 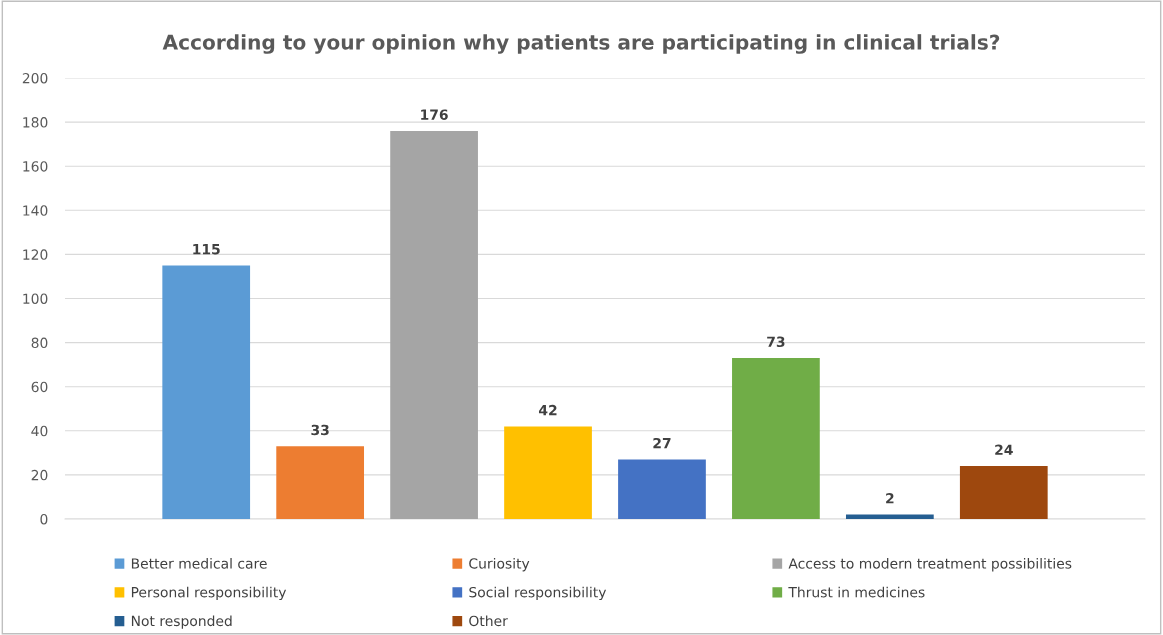 What do you see at coordinates (44, 519) in the screenshot?
I see `y-tick-label: 0` at bounding box center [44, 519].